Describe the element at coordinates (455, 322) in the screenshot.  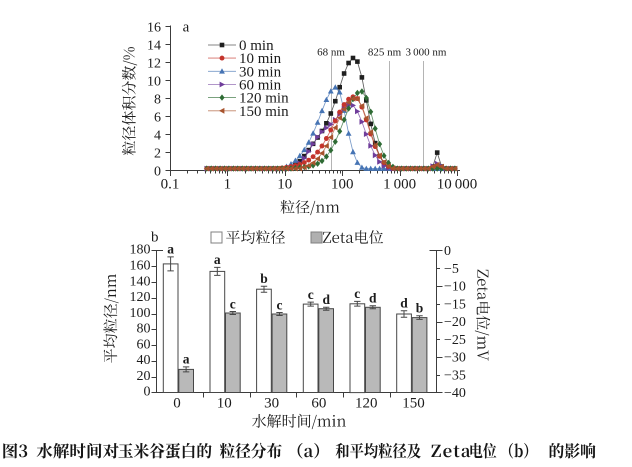
I see `svg-text: −20` at that location.